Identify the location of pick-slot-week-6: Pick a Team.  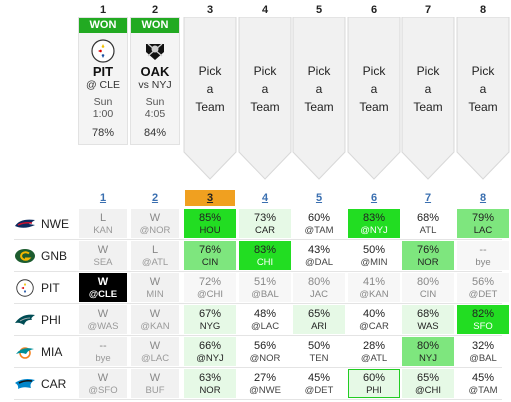
(374, 98).